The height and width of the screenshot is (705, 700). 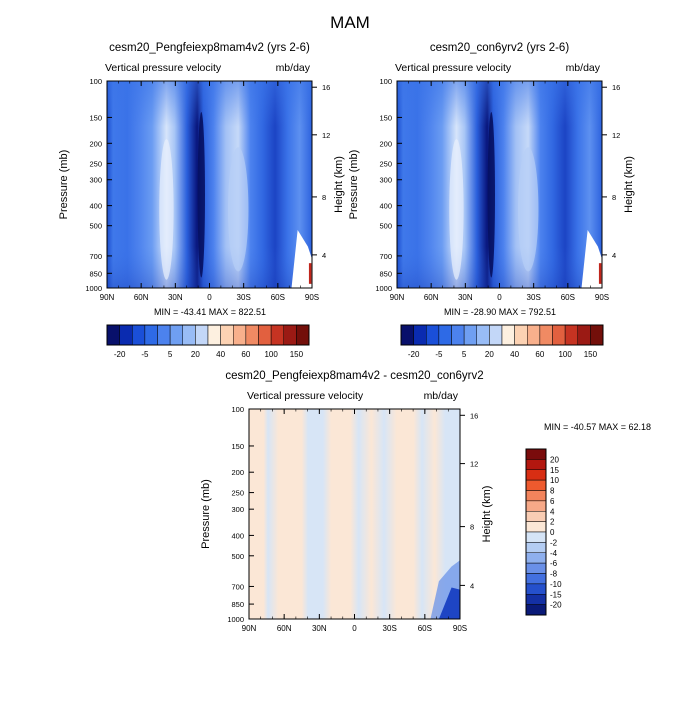 I want to click on colorbar-label: 8, so click(x=552, y=491).